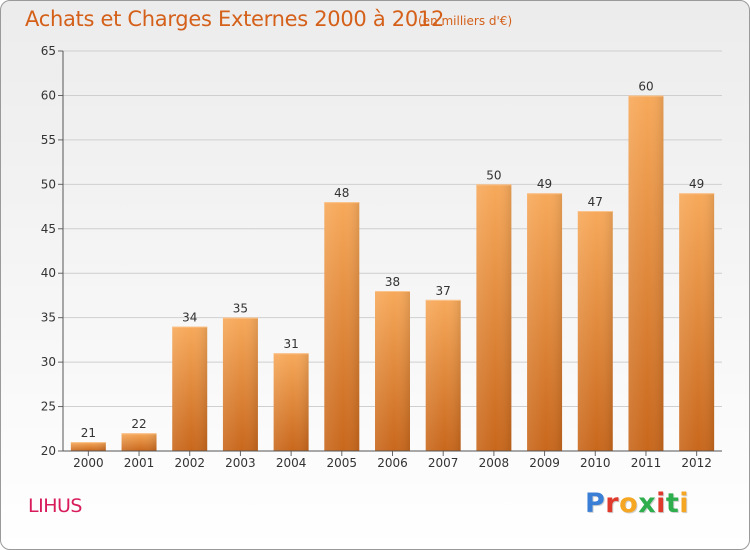 The width and height of the screenshot is (750, 550). I want to click on logo-letter: x, so click(647, 503).